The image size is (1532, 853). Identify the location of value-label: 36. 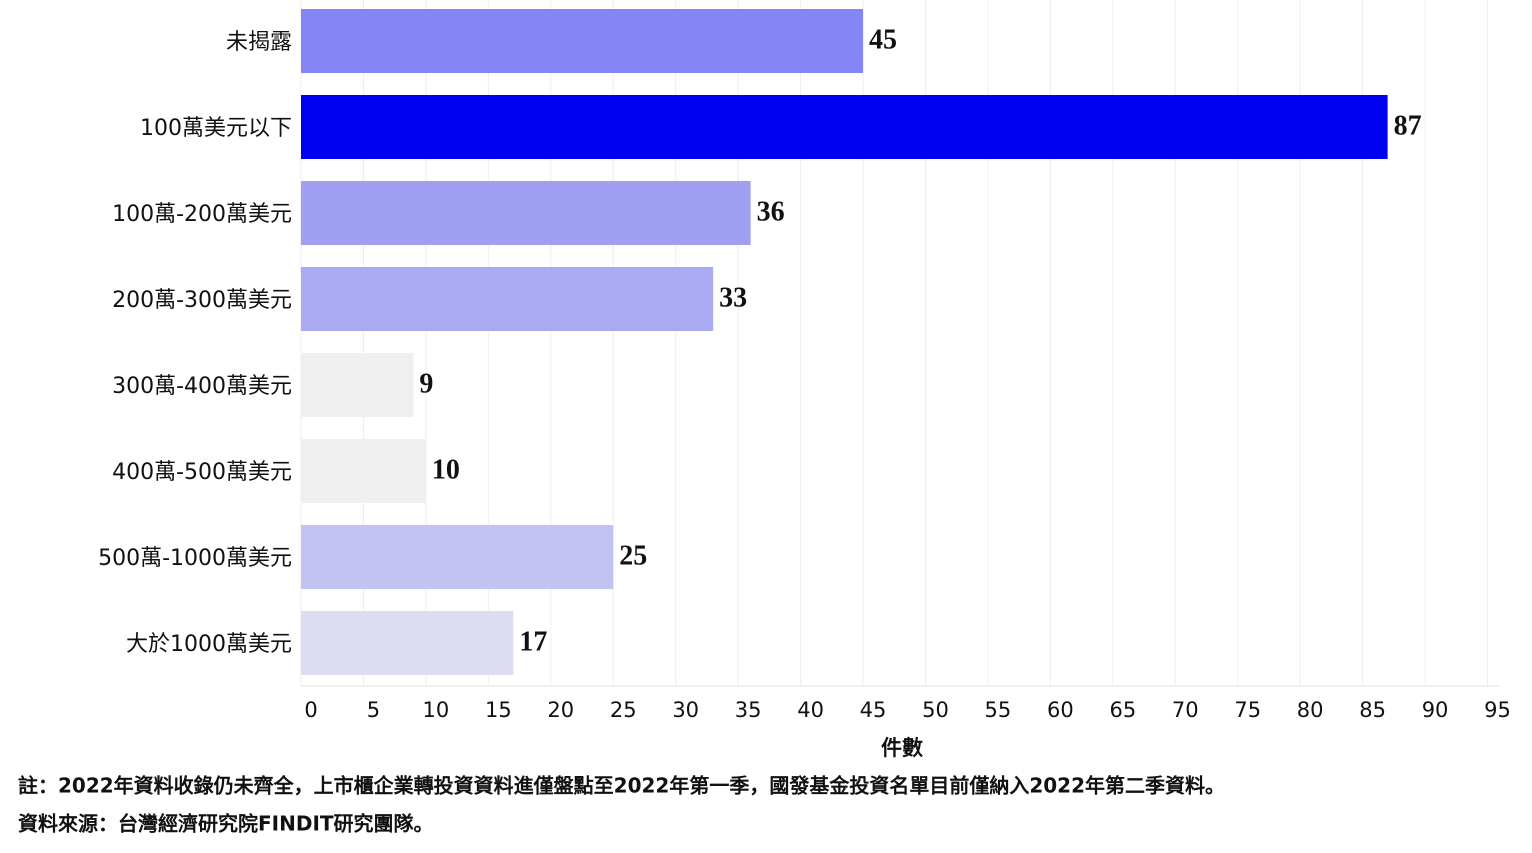
(771, 211).